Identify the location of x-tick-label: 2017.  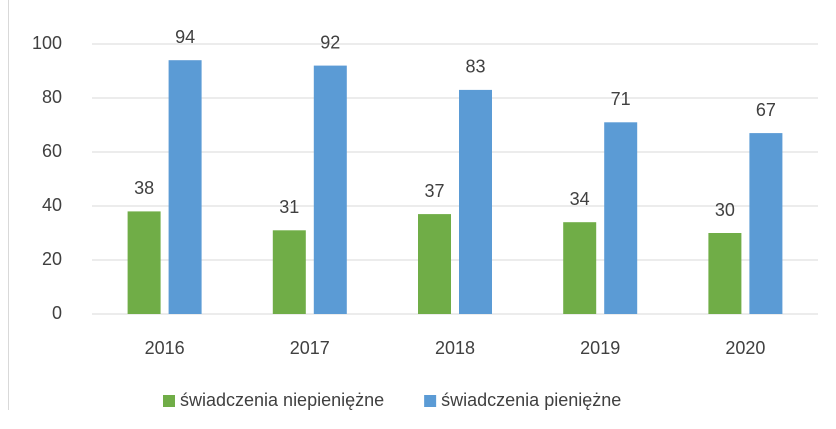
(310, 348).